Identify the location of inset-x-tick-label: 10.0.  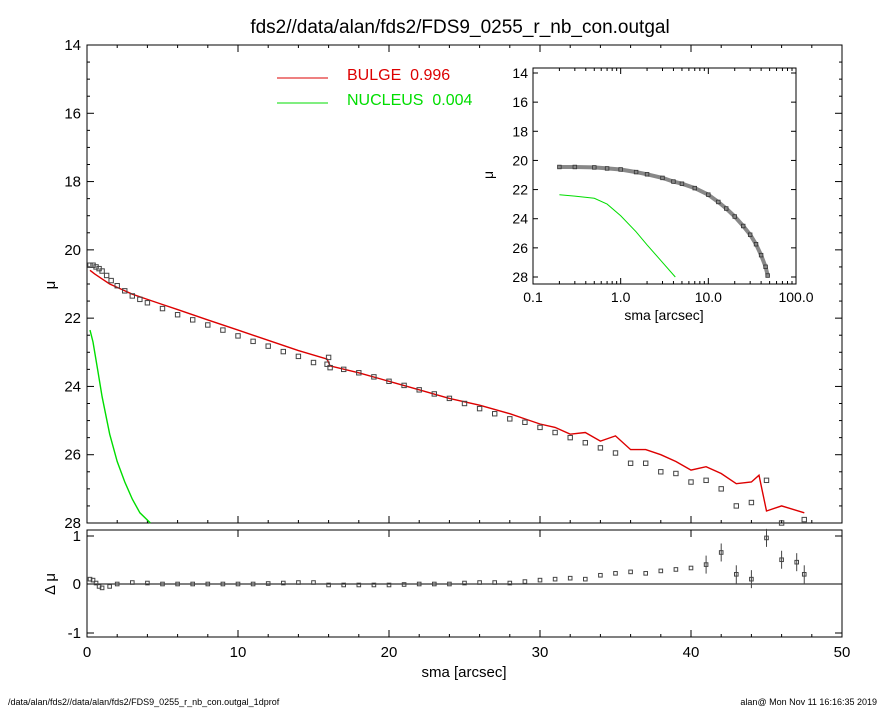
(708, 297).